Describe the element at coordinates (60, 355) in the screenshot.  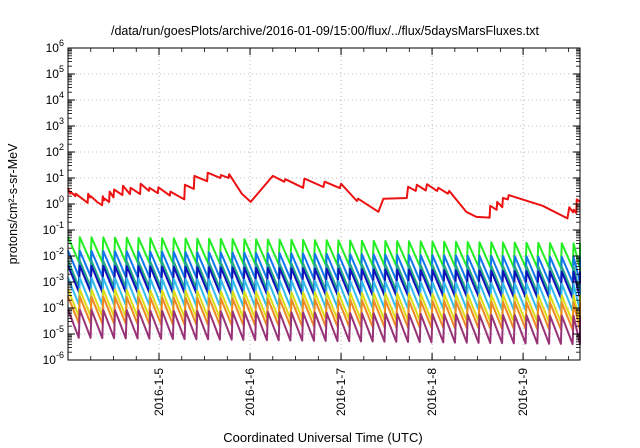
I see `y-tick-label-exponent: -6` at that location.